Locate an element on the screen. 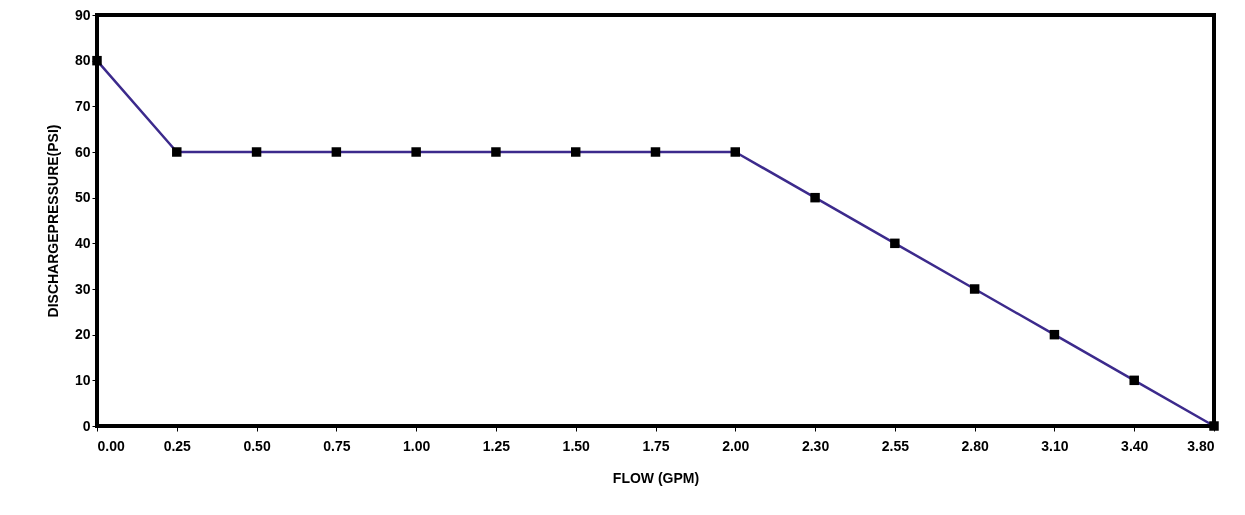  x-tick-label: 0.50 is located at coordinates (257, 445).